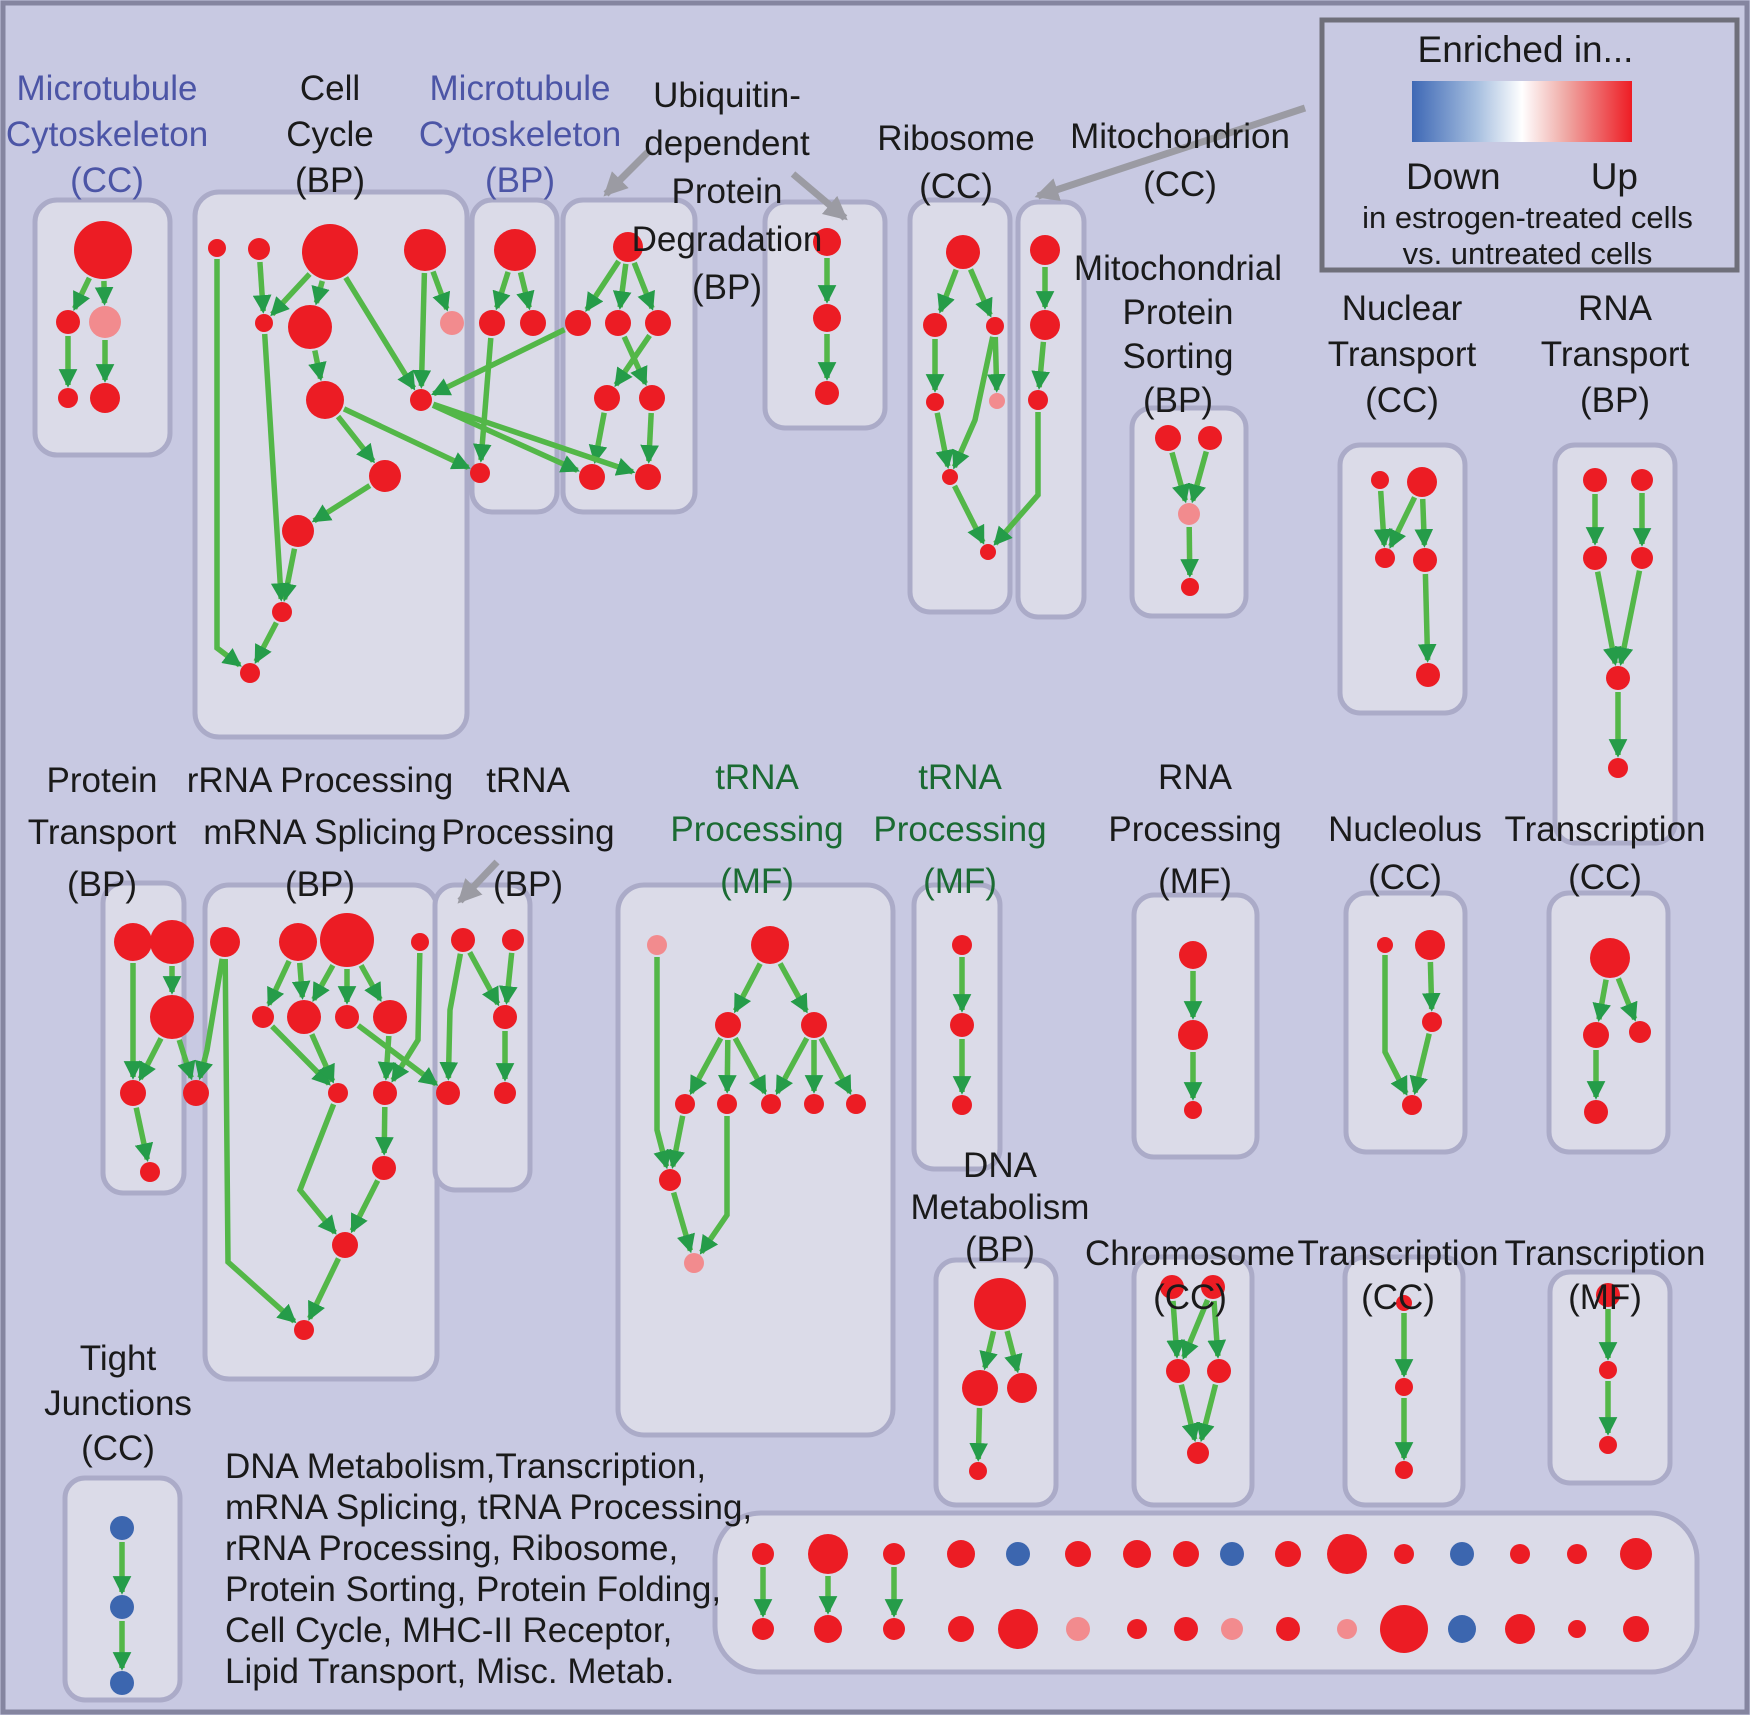  I want to click on edge-cell_cycle-d-g, so click(440, 291).